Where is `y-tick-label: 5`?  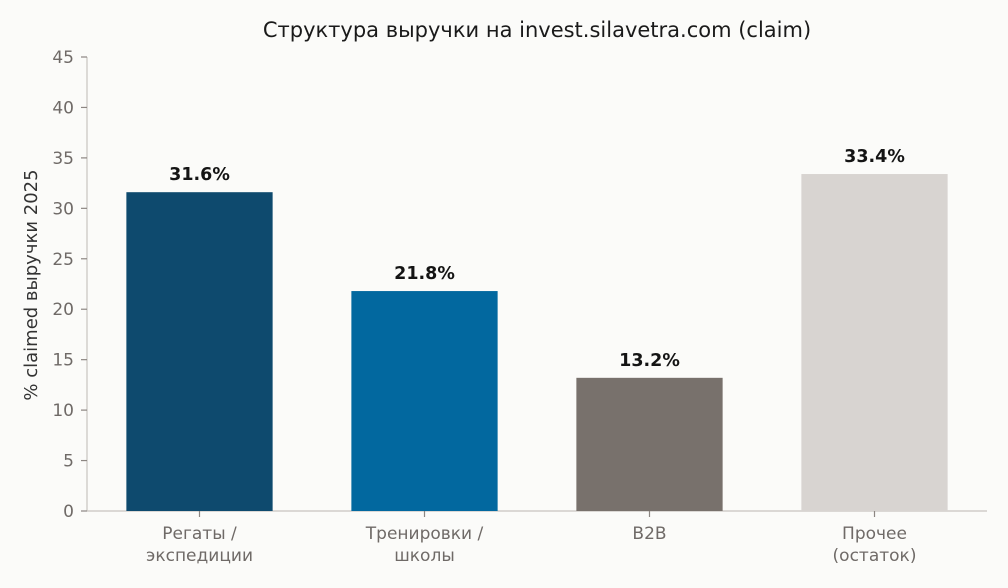 y-tick-label: 5 is located at coordinates (68, 462).